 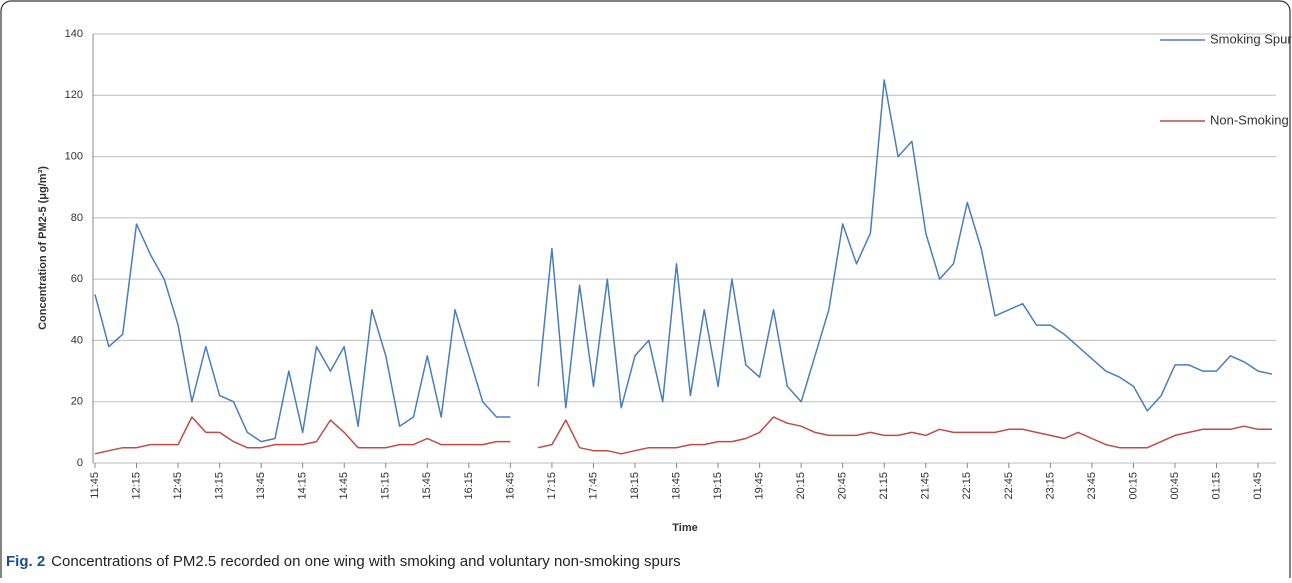 I want to click on x-tick-label: 00:45, so click(x=1175, y=486).